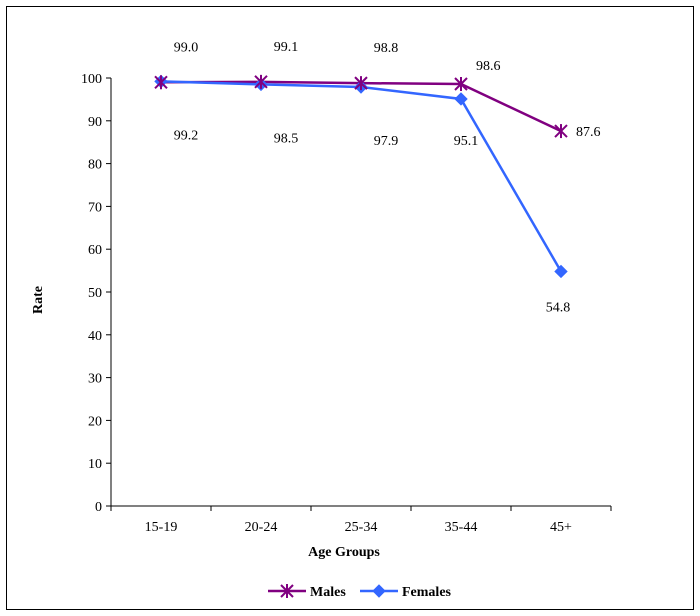 The width and height of the screenshot is (700, 616). What do you see at coordinates (379, 591) in the screenshot?
I see `legend-marker-females` at bounding box center [379, 591].